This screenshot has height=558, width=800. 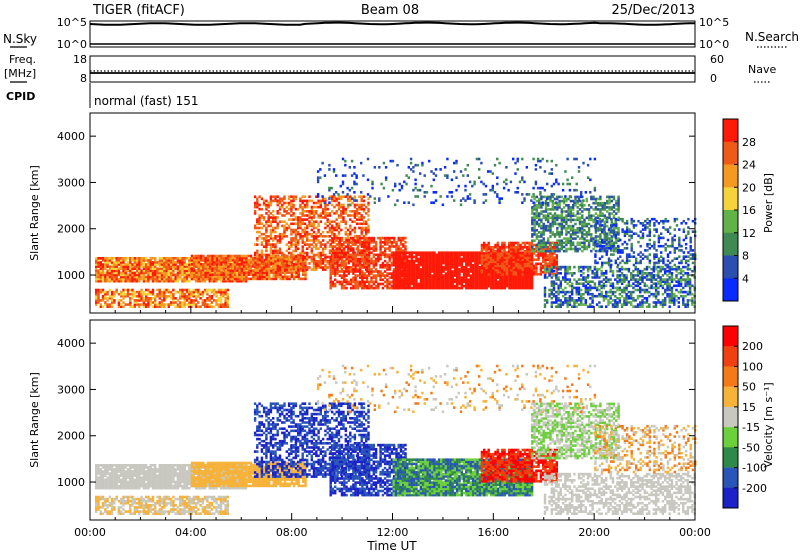 I want to click on nsky-panel: N.Sky 10^5 10^0 10^5 10^0 N.Search, so click(x=401, y=33).